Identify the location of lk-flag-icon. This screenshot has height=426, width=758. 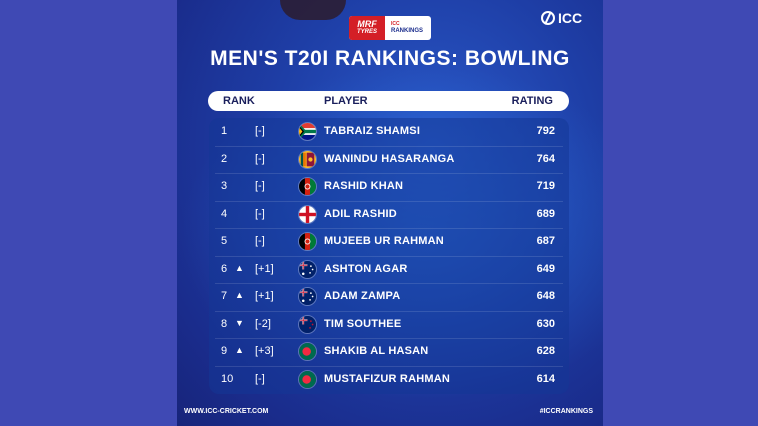
(307, 159).